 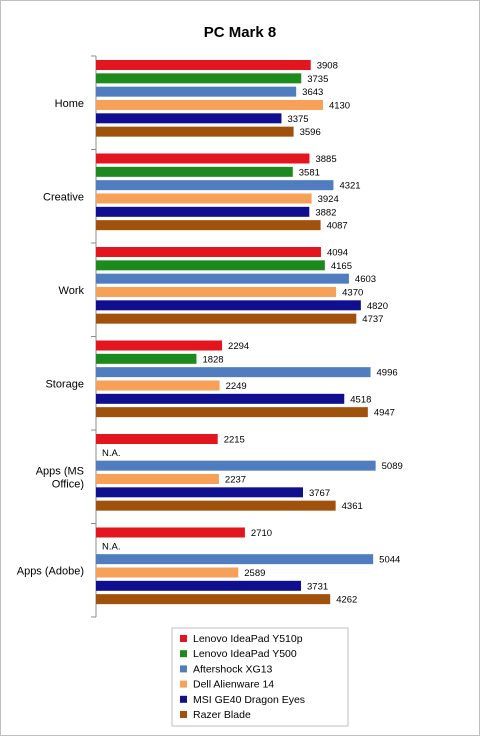 What do you see at coordinates (222, 715) in the screenshot?
I see `legend-label: Razer Blade` at bounding box center [222, 715].